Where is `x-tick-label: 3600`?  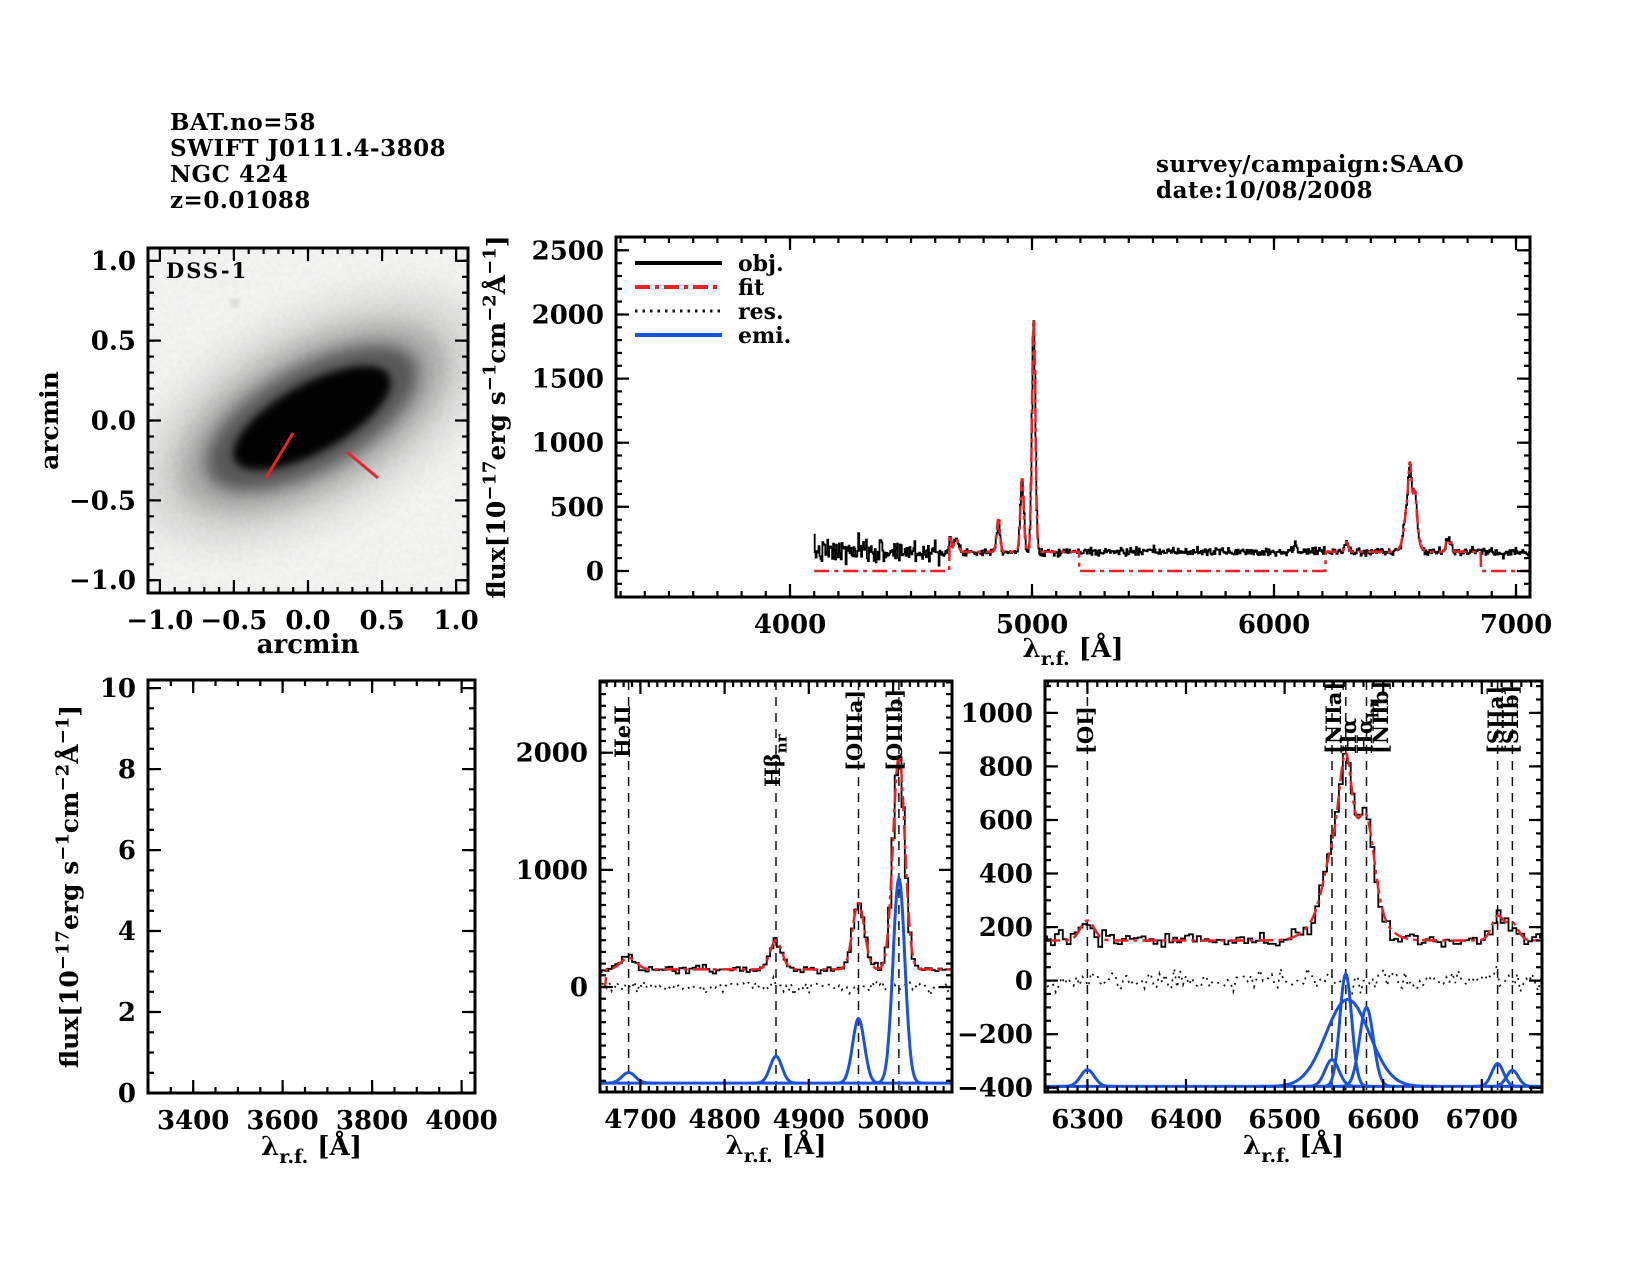
x-tick-label: 3600 is located at coordinates (282, 1121).